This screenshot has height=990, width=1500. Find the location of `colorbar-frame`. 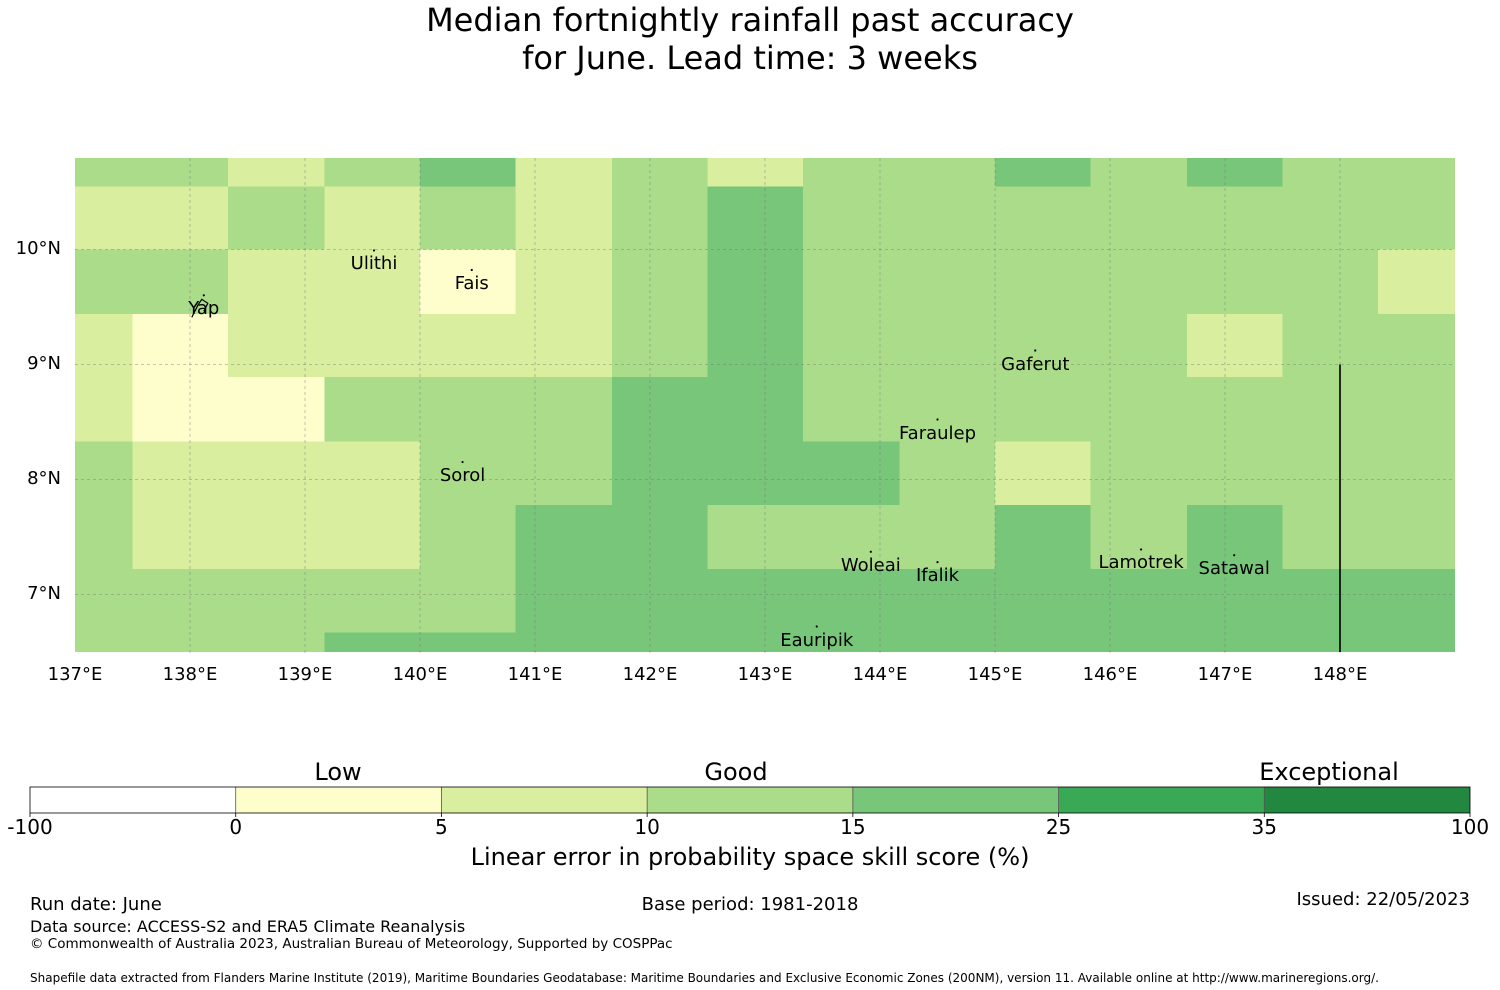

colorbar-frame is located at coordinates (750, 800).